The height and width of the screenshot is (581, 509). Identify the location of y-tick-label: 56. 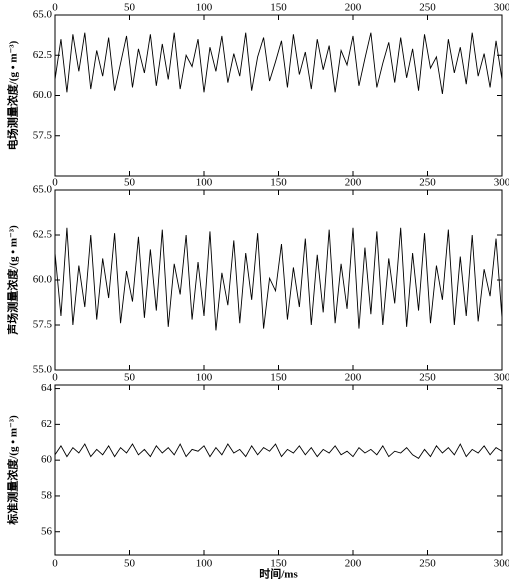
(47, 531).